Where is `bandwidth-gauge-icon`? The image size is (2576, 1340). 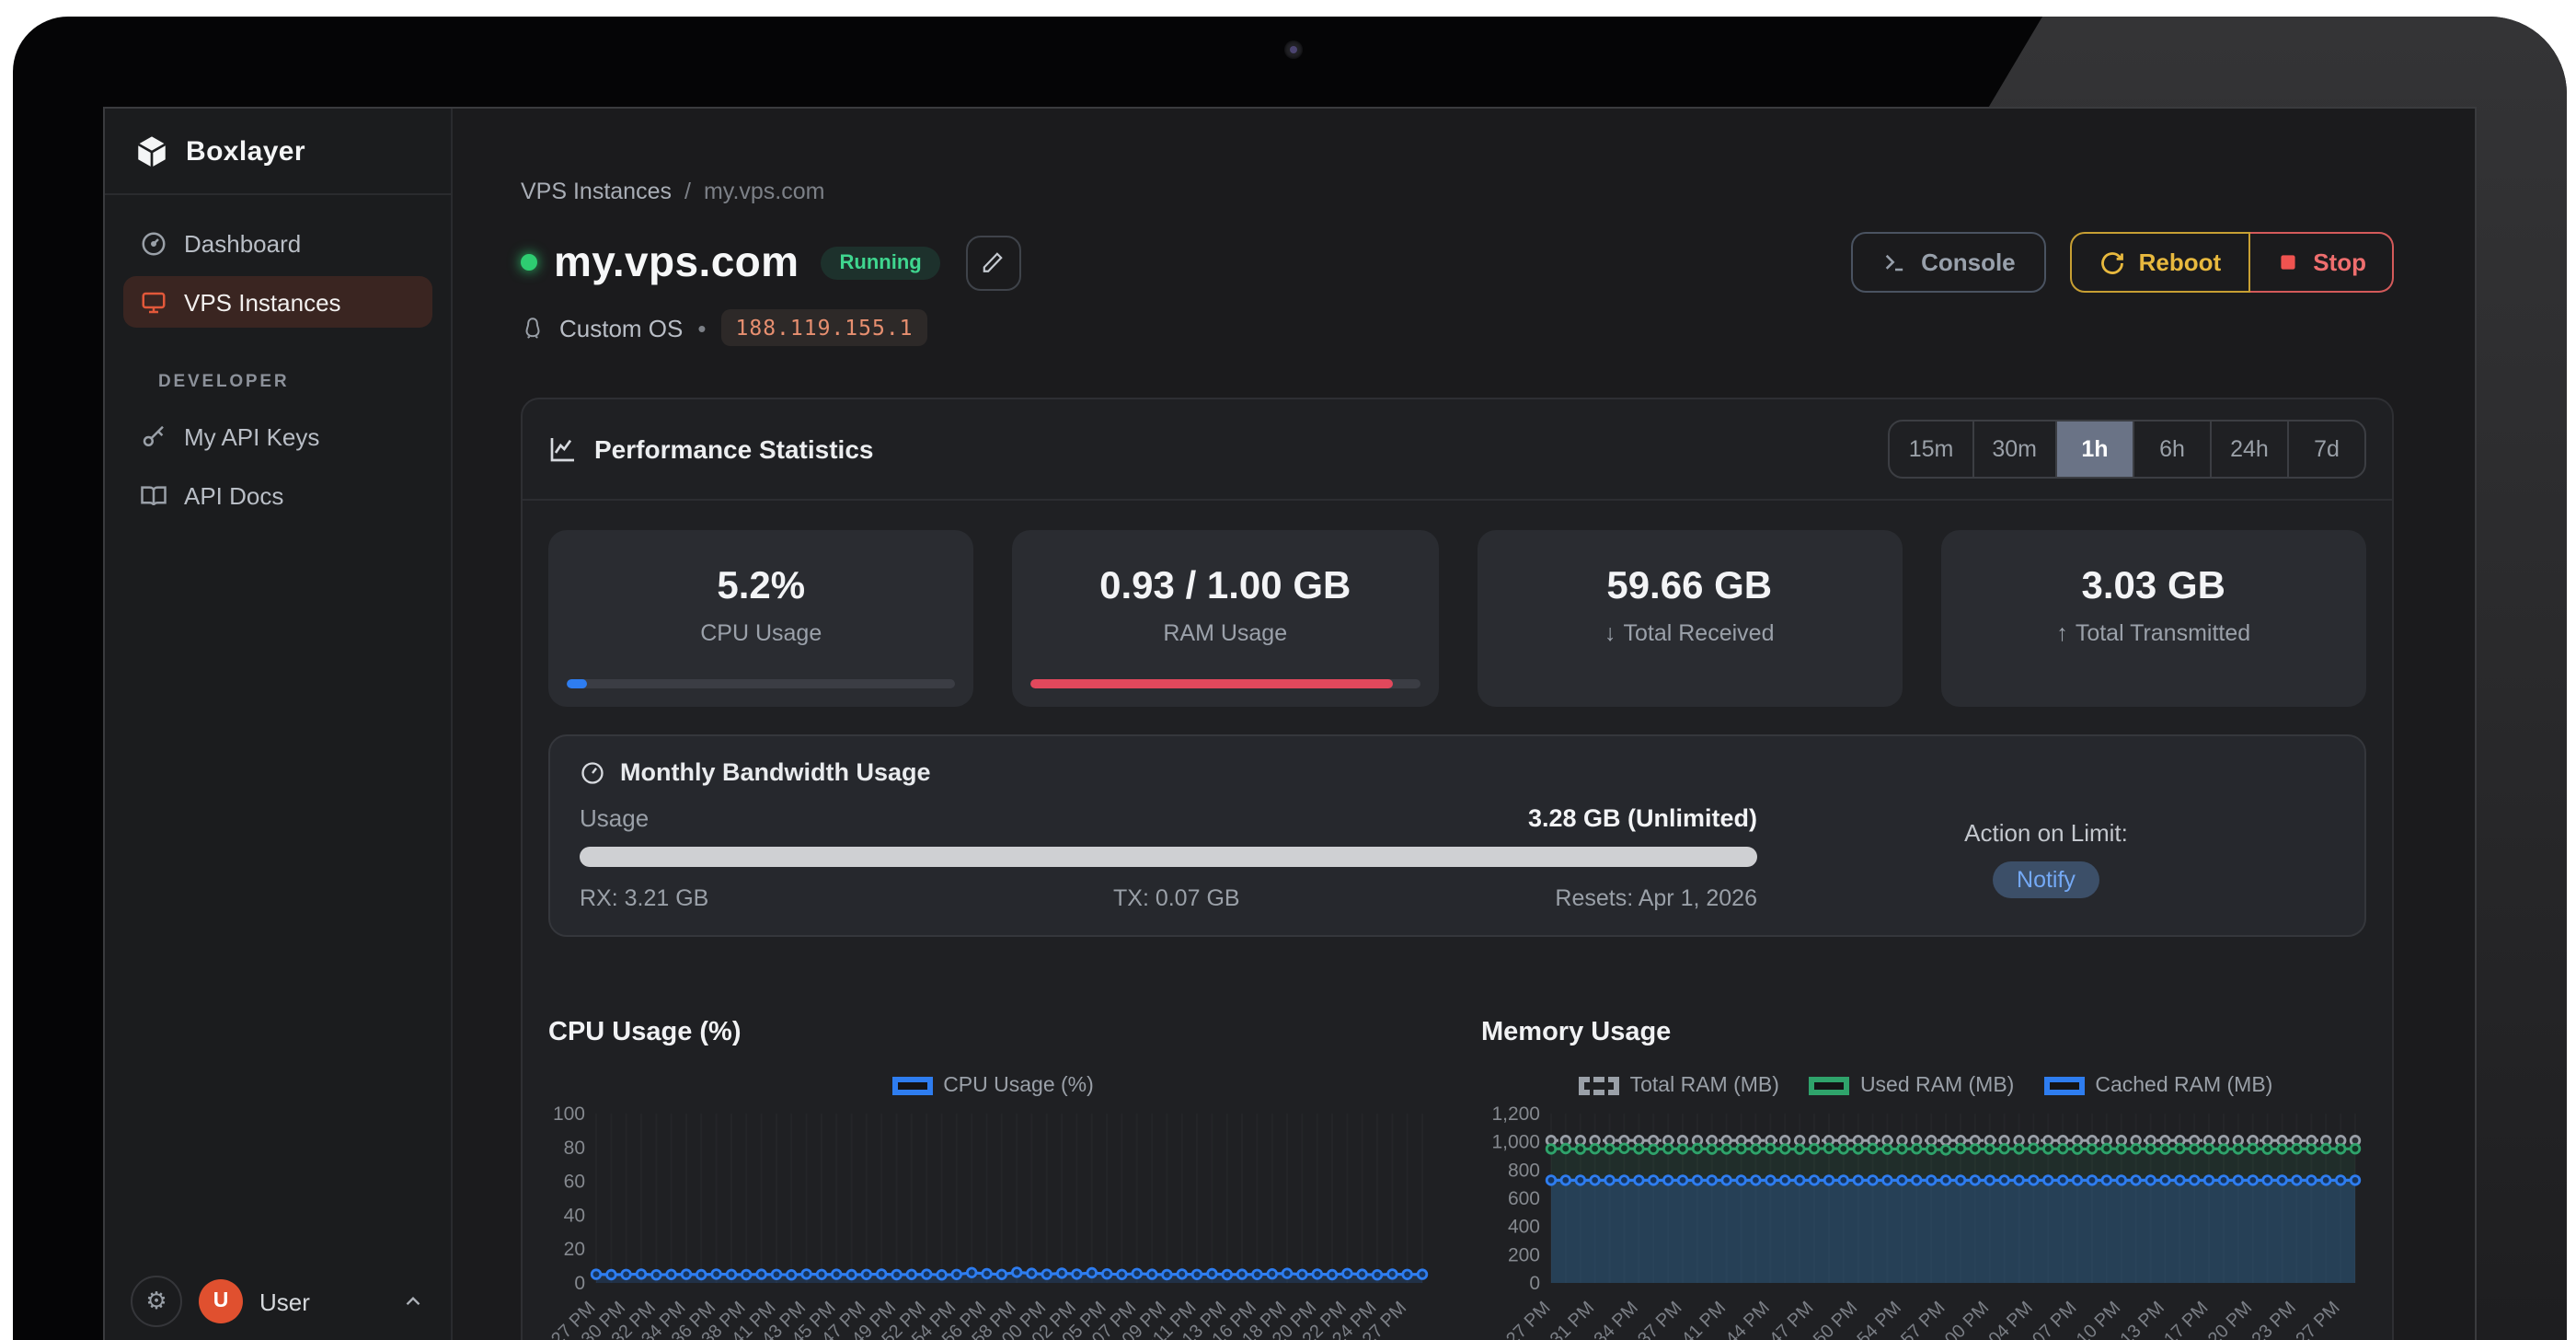 bandwidth-gauge-icon is located at coordinates (592, 772).